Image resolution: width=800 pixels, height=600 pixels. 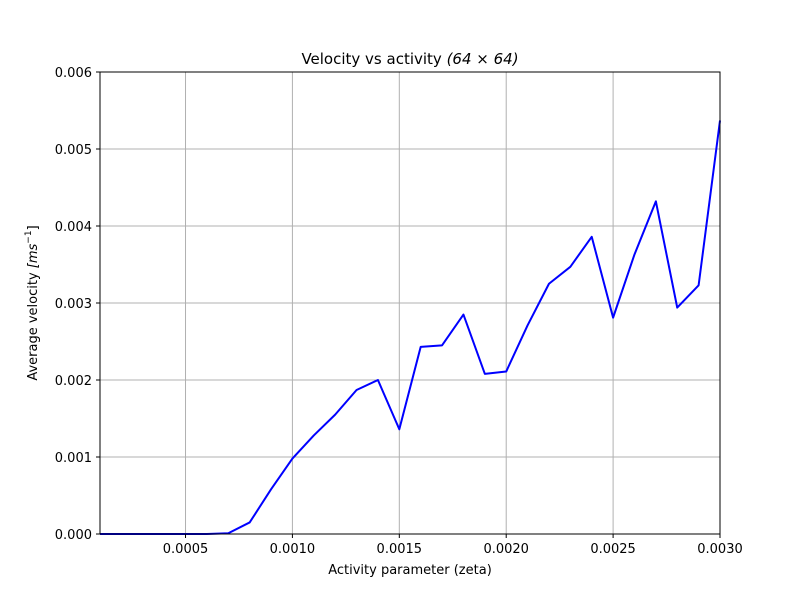 What do you see at coordinates (400, 549) in the screenshot?
I see `x-tick-label: 0.0015` at bounding box center [400, 549].